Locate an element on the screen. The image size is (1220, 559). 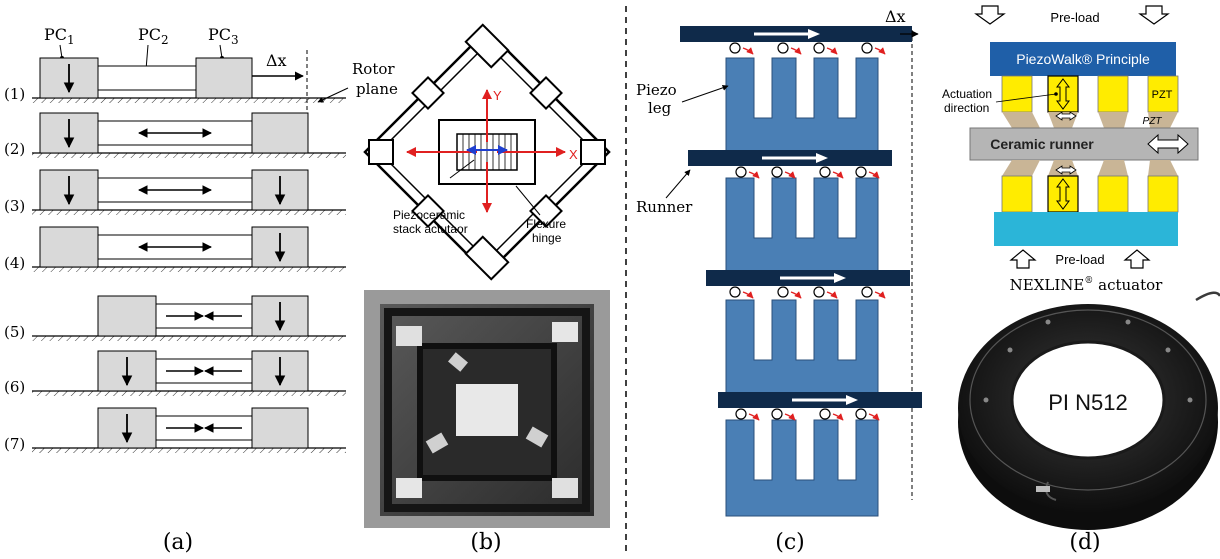
ring-bolts is located at coordinates (1088, 361).